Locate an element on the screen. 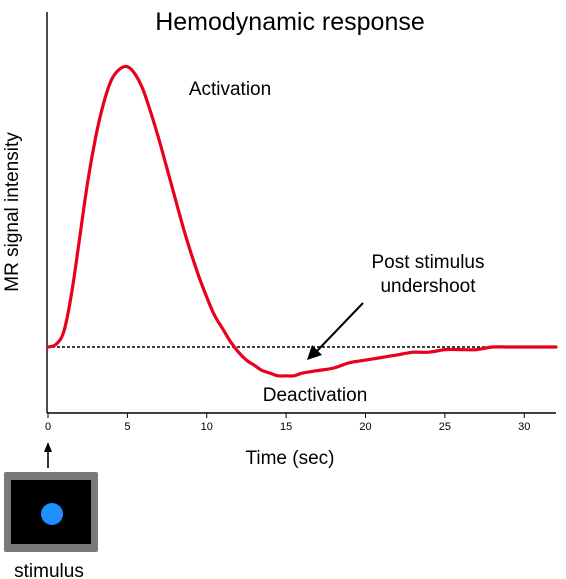 This screenshot has width=566, height=579. x-axis-label: Time (sec) is located at coordinates (289, 458).